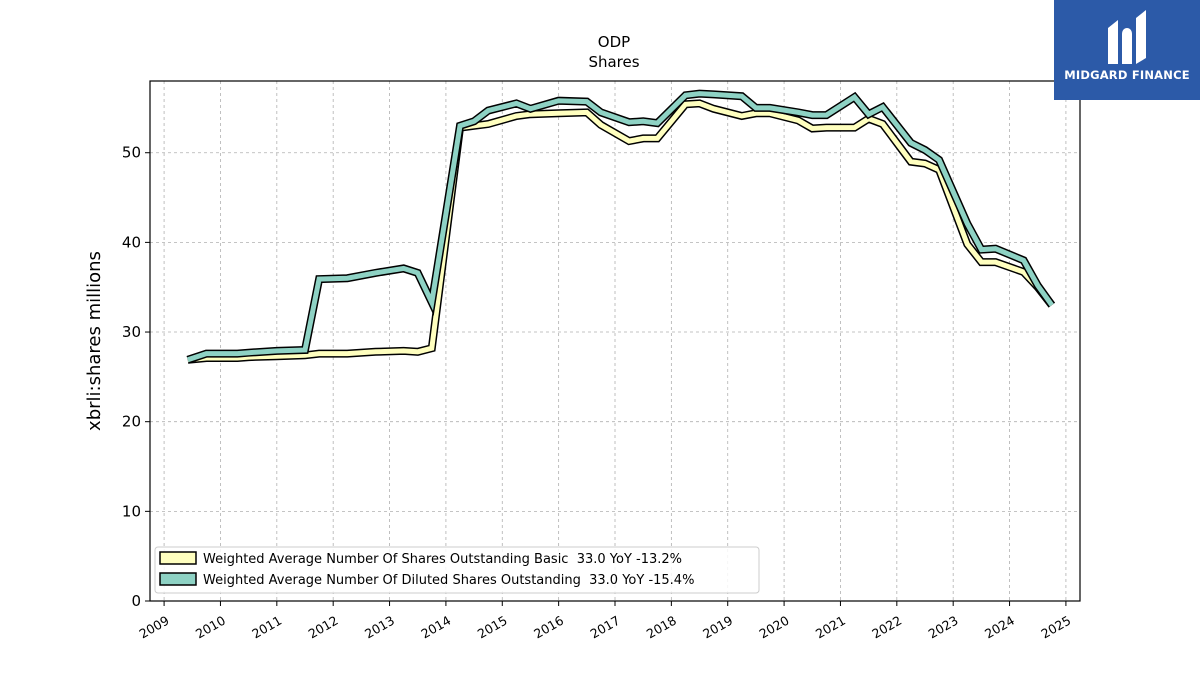 Image resolution: width=1200 pixels, height=675 pixels. I want to click on x-tick-label: 2016, so click(548, 627).